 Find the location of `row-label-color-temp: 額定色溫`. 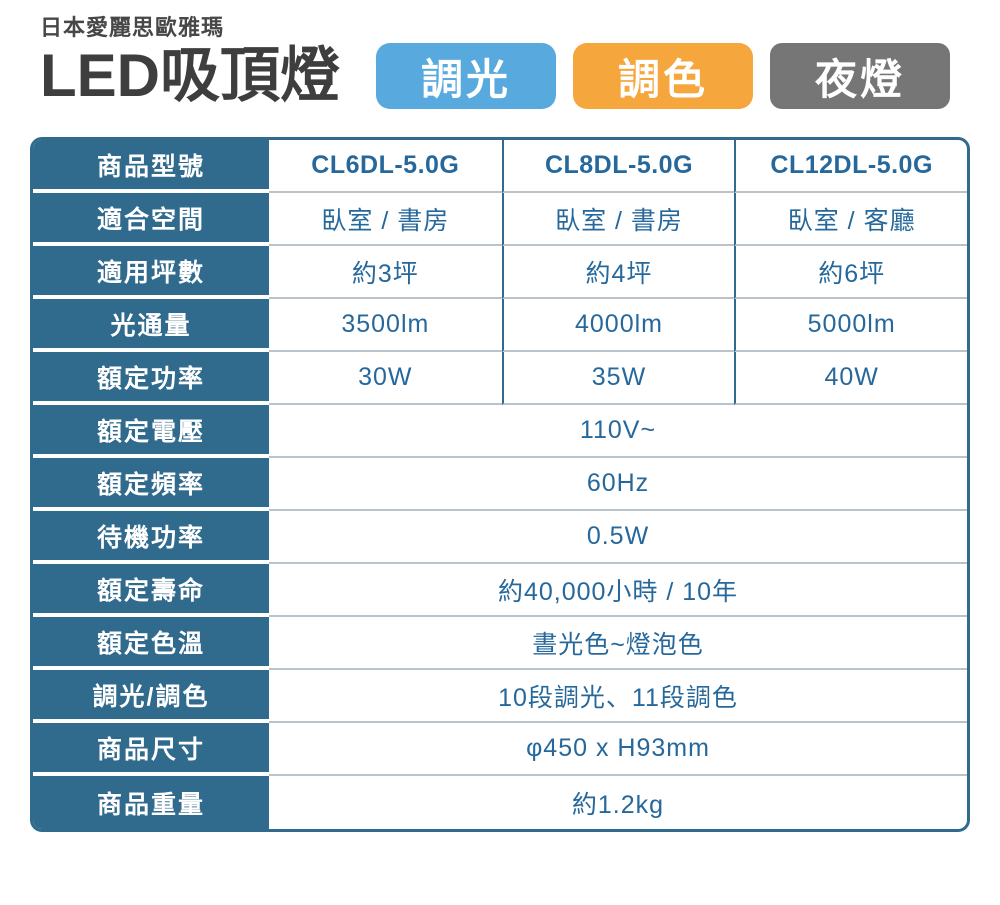

row-label-color-temp: 額定色溫 is located at coordinates (151, 643).